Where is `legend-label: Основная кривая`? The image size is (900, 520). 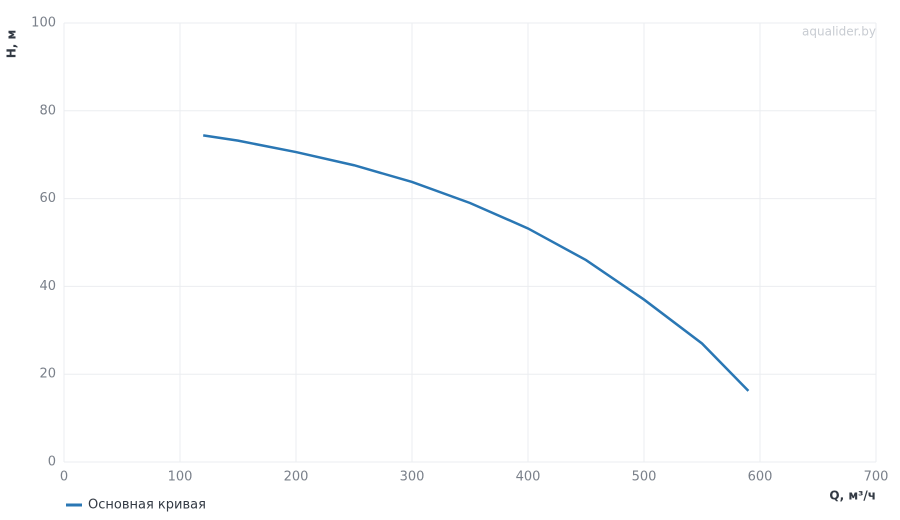 legend-label: Основная кривая is located at coordinates (147, 505).